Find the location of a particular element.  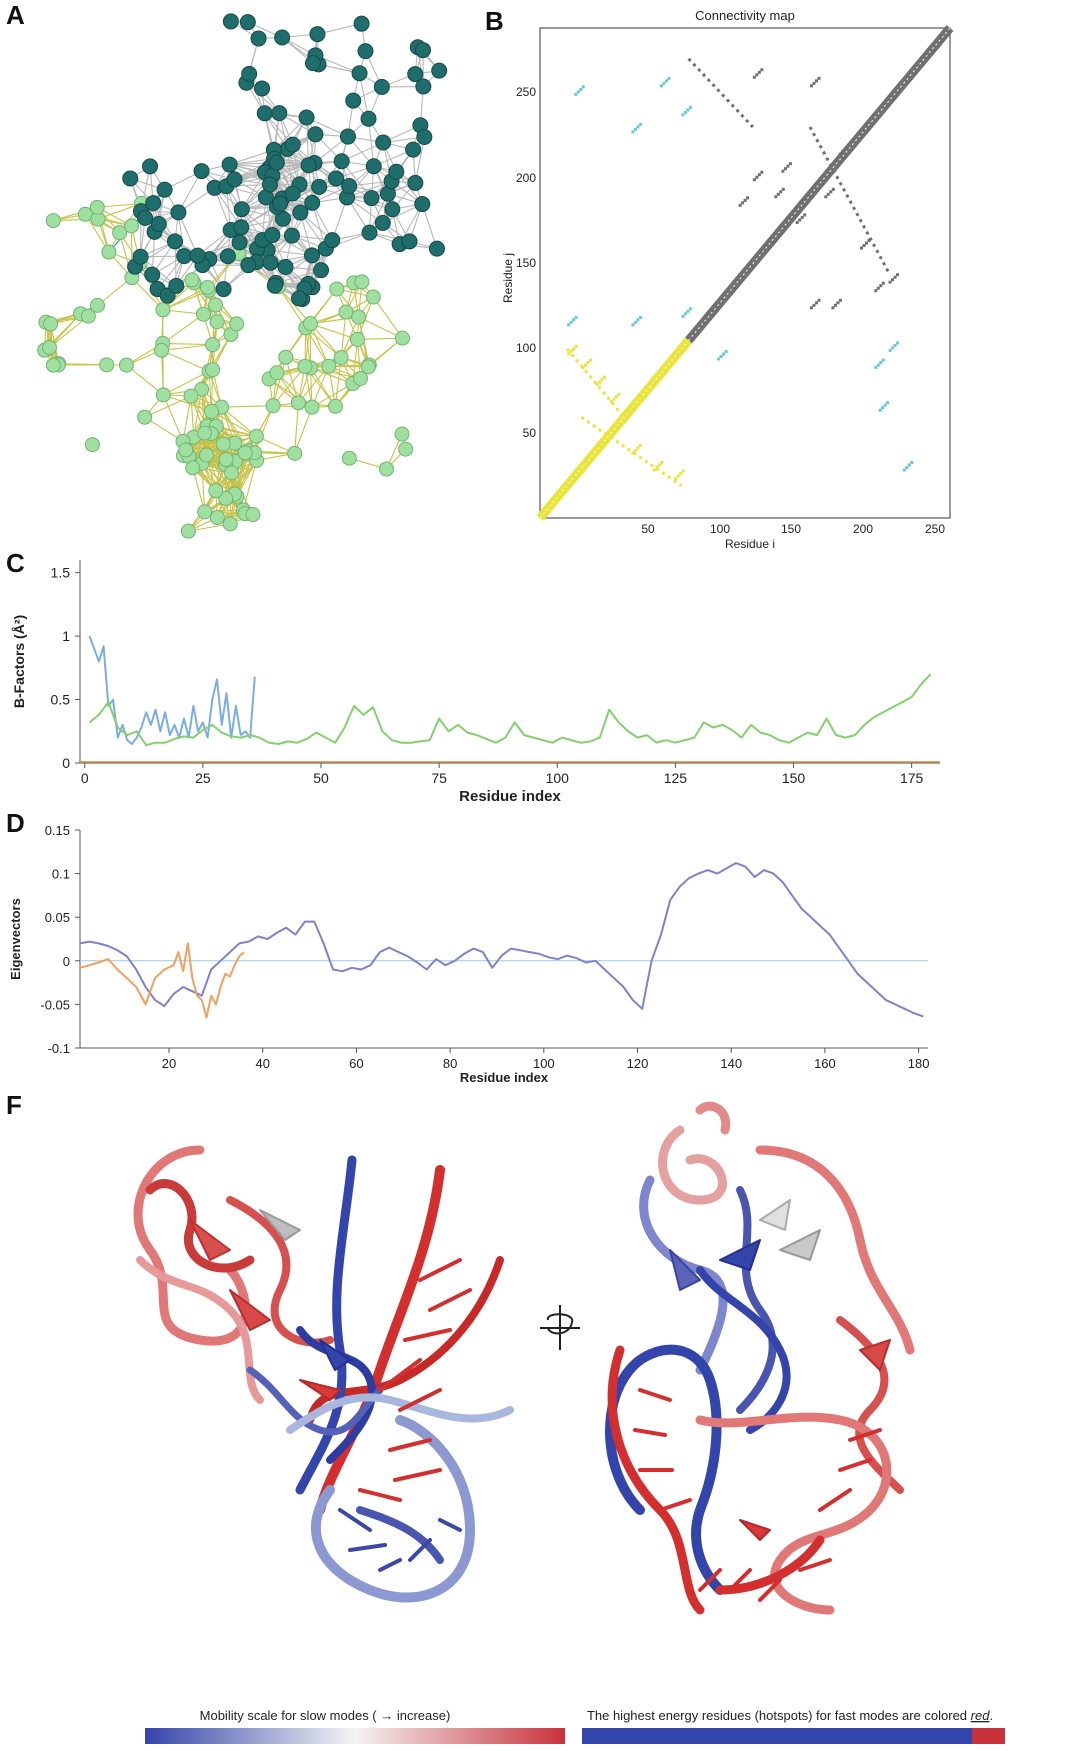

c-xtick-label: 0 is located at coordinates (85, 778).